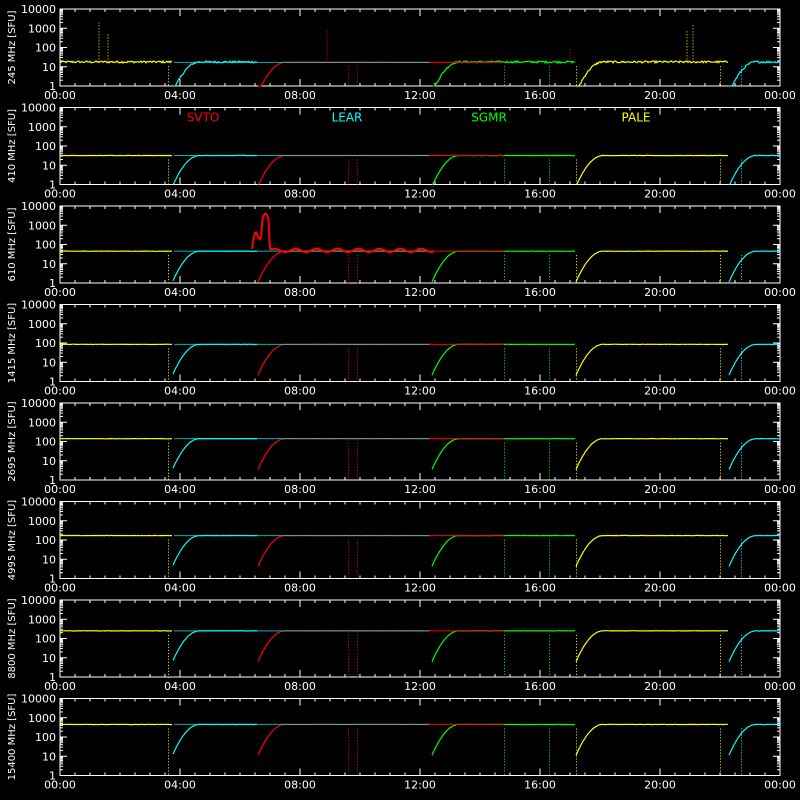 This screenshot has width=800, height=800. What do you see at coordinates (300, 489) in the screenshot?
I see `x-tick-label: 08:00` at bounding box center [300, 489].